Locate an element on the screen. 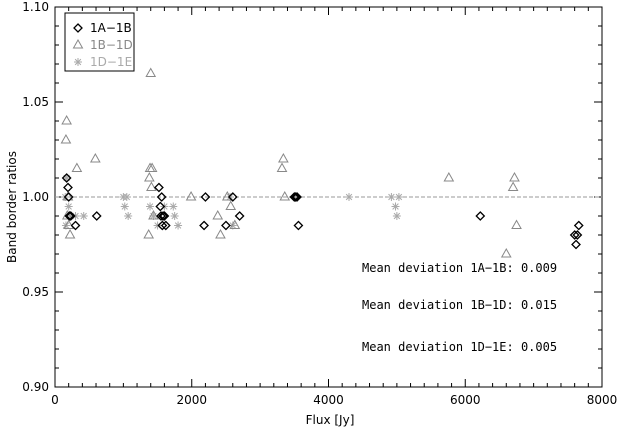  y-tick-label: 0.90 is located at coordinates (35, 387).